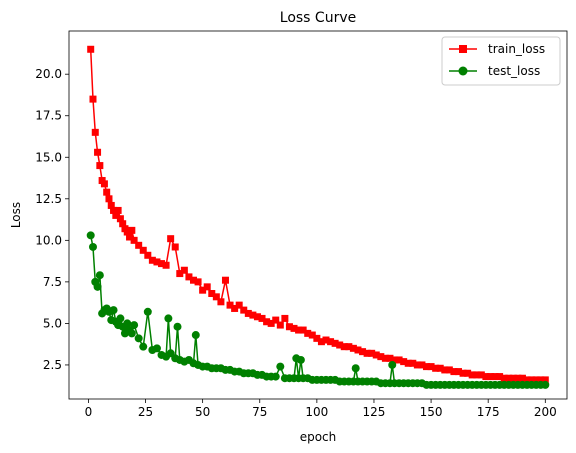 The width and height of the screenshot is (576, 453). I want to click on x-axis-ticks: 0 25 50 75 100 125 150 175 200, so click(321, 409).